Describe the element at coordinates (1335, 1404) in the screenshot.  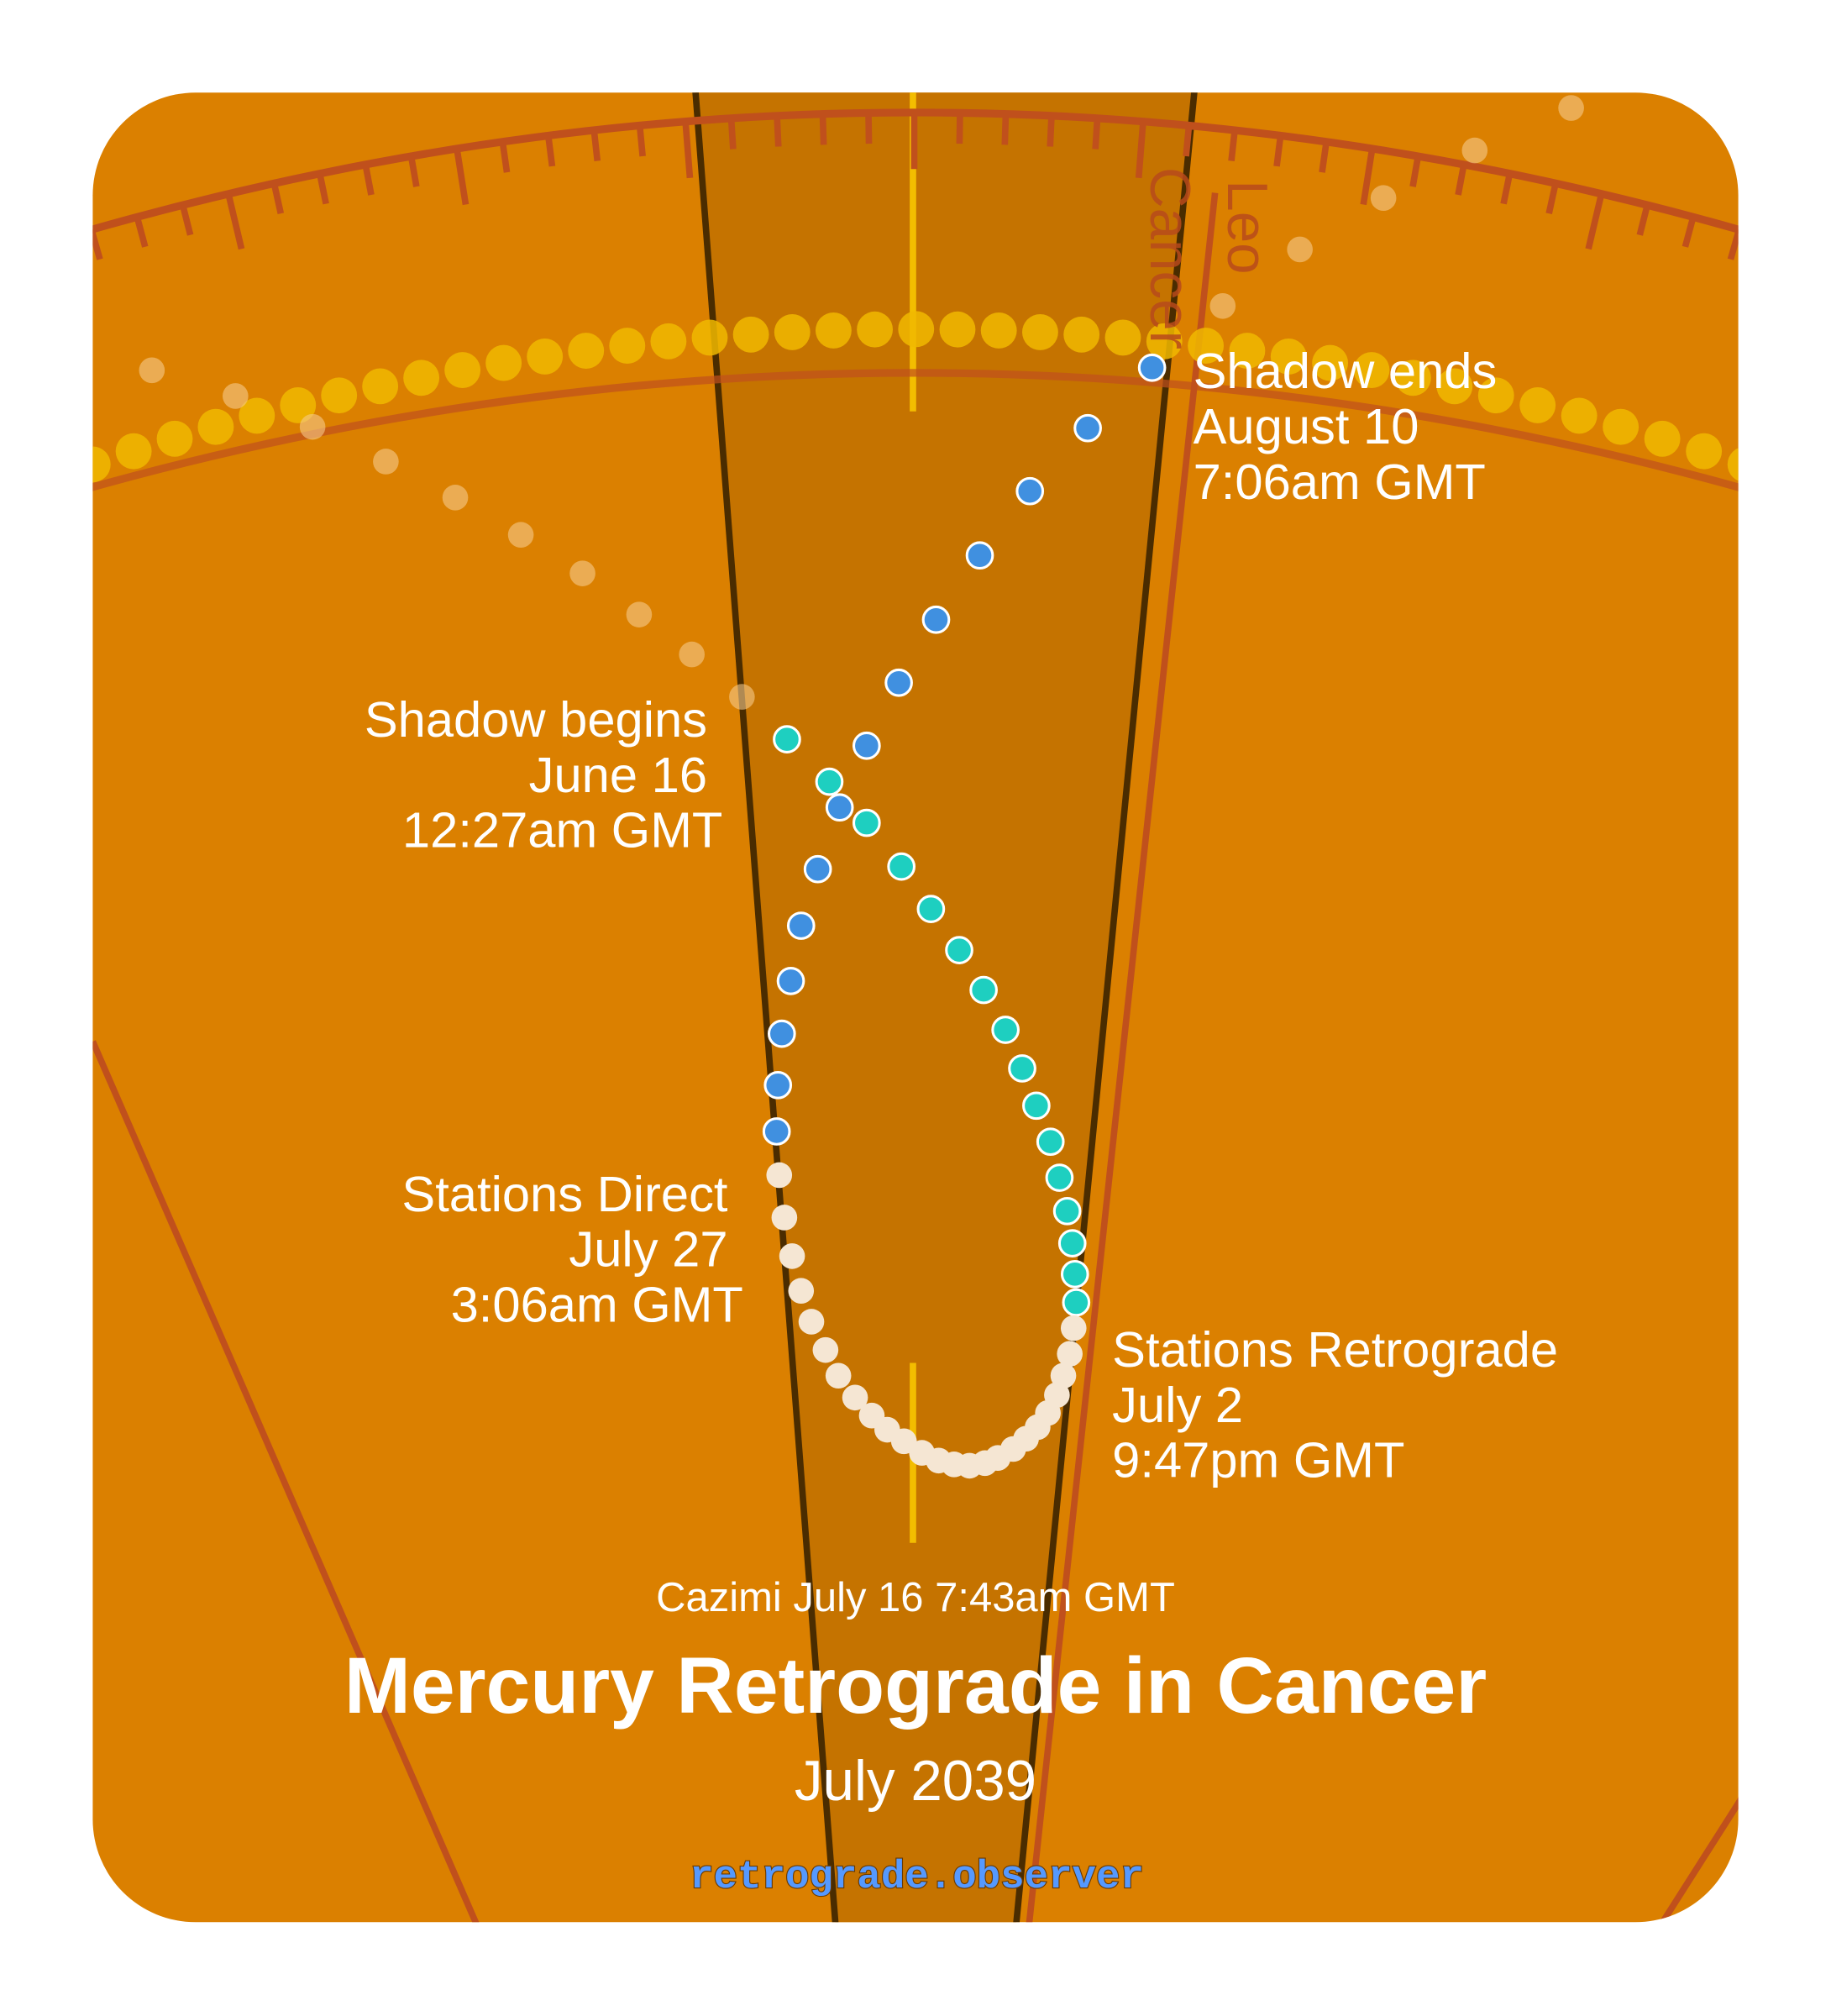
I see `label-stations-retrograde: Stations Retrograde July 2 9:47pm GMT` at that location.